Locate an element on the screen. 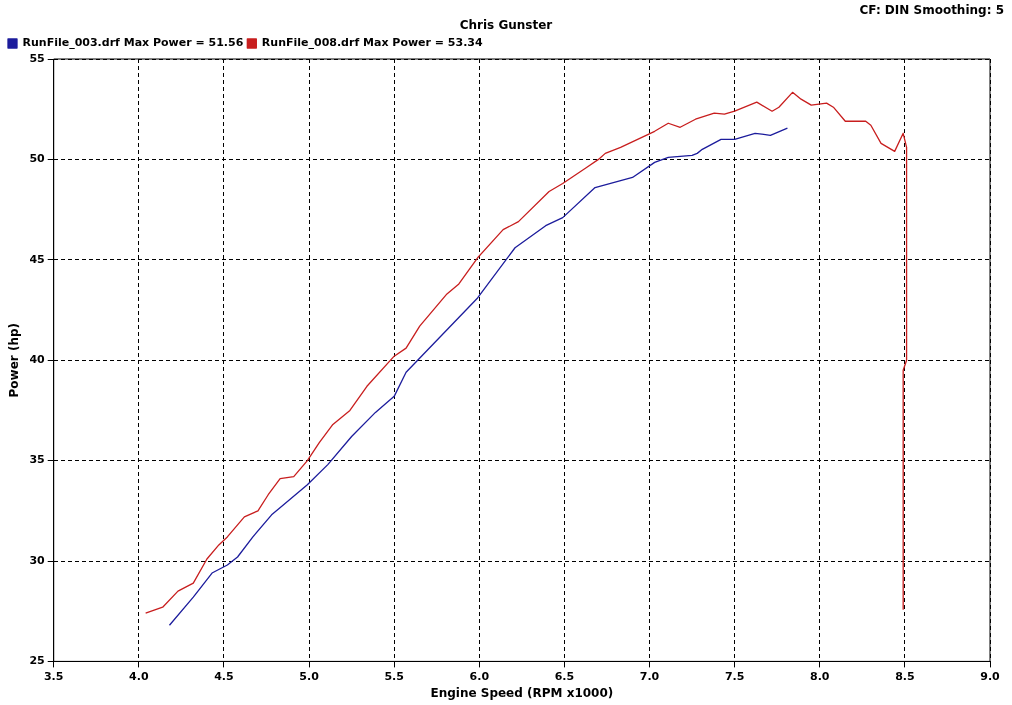  x-tick-label: 6.0 is located at coordinates (479, 676).